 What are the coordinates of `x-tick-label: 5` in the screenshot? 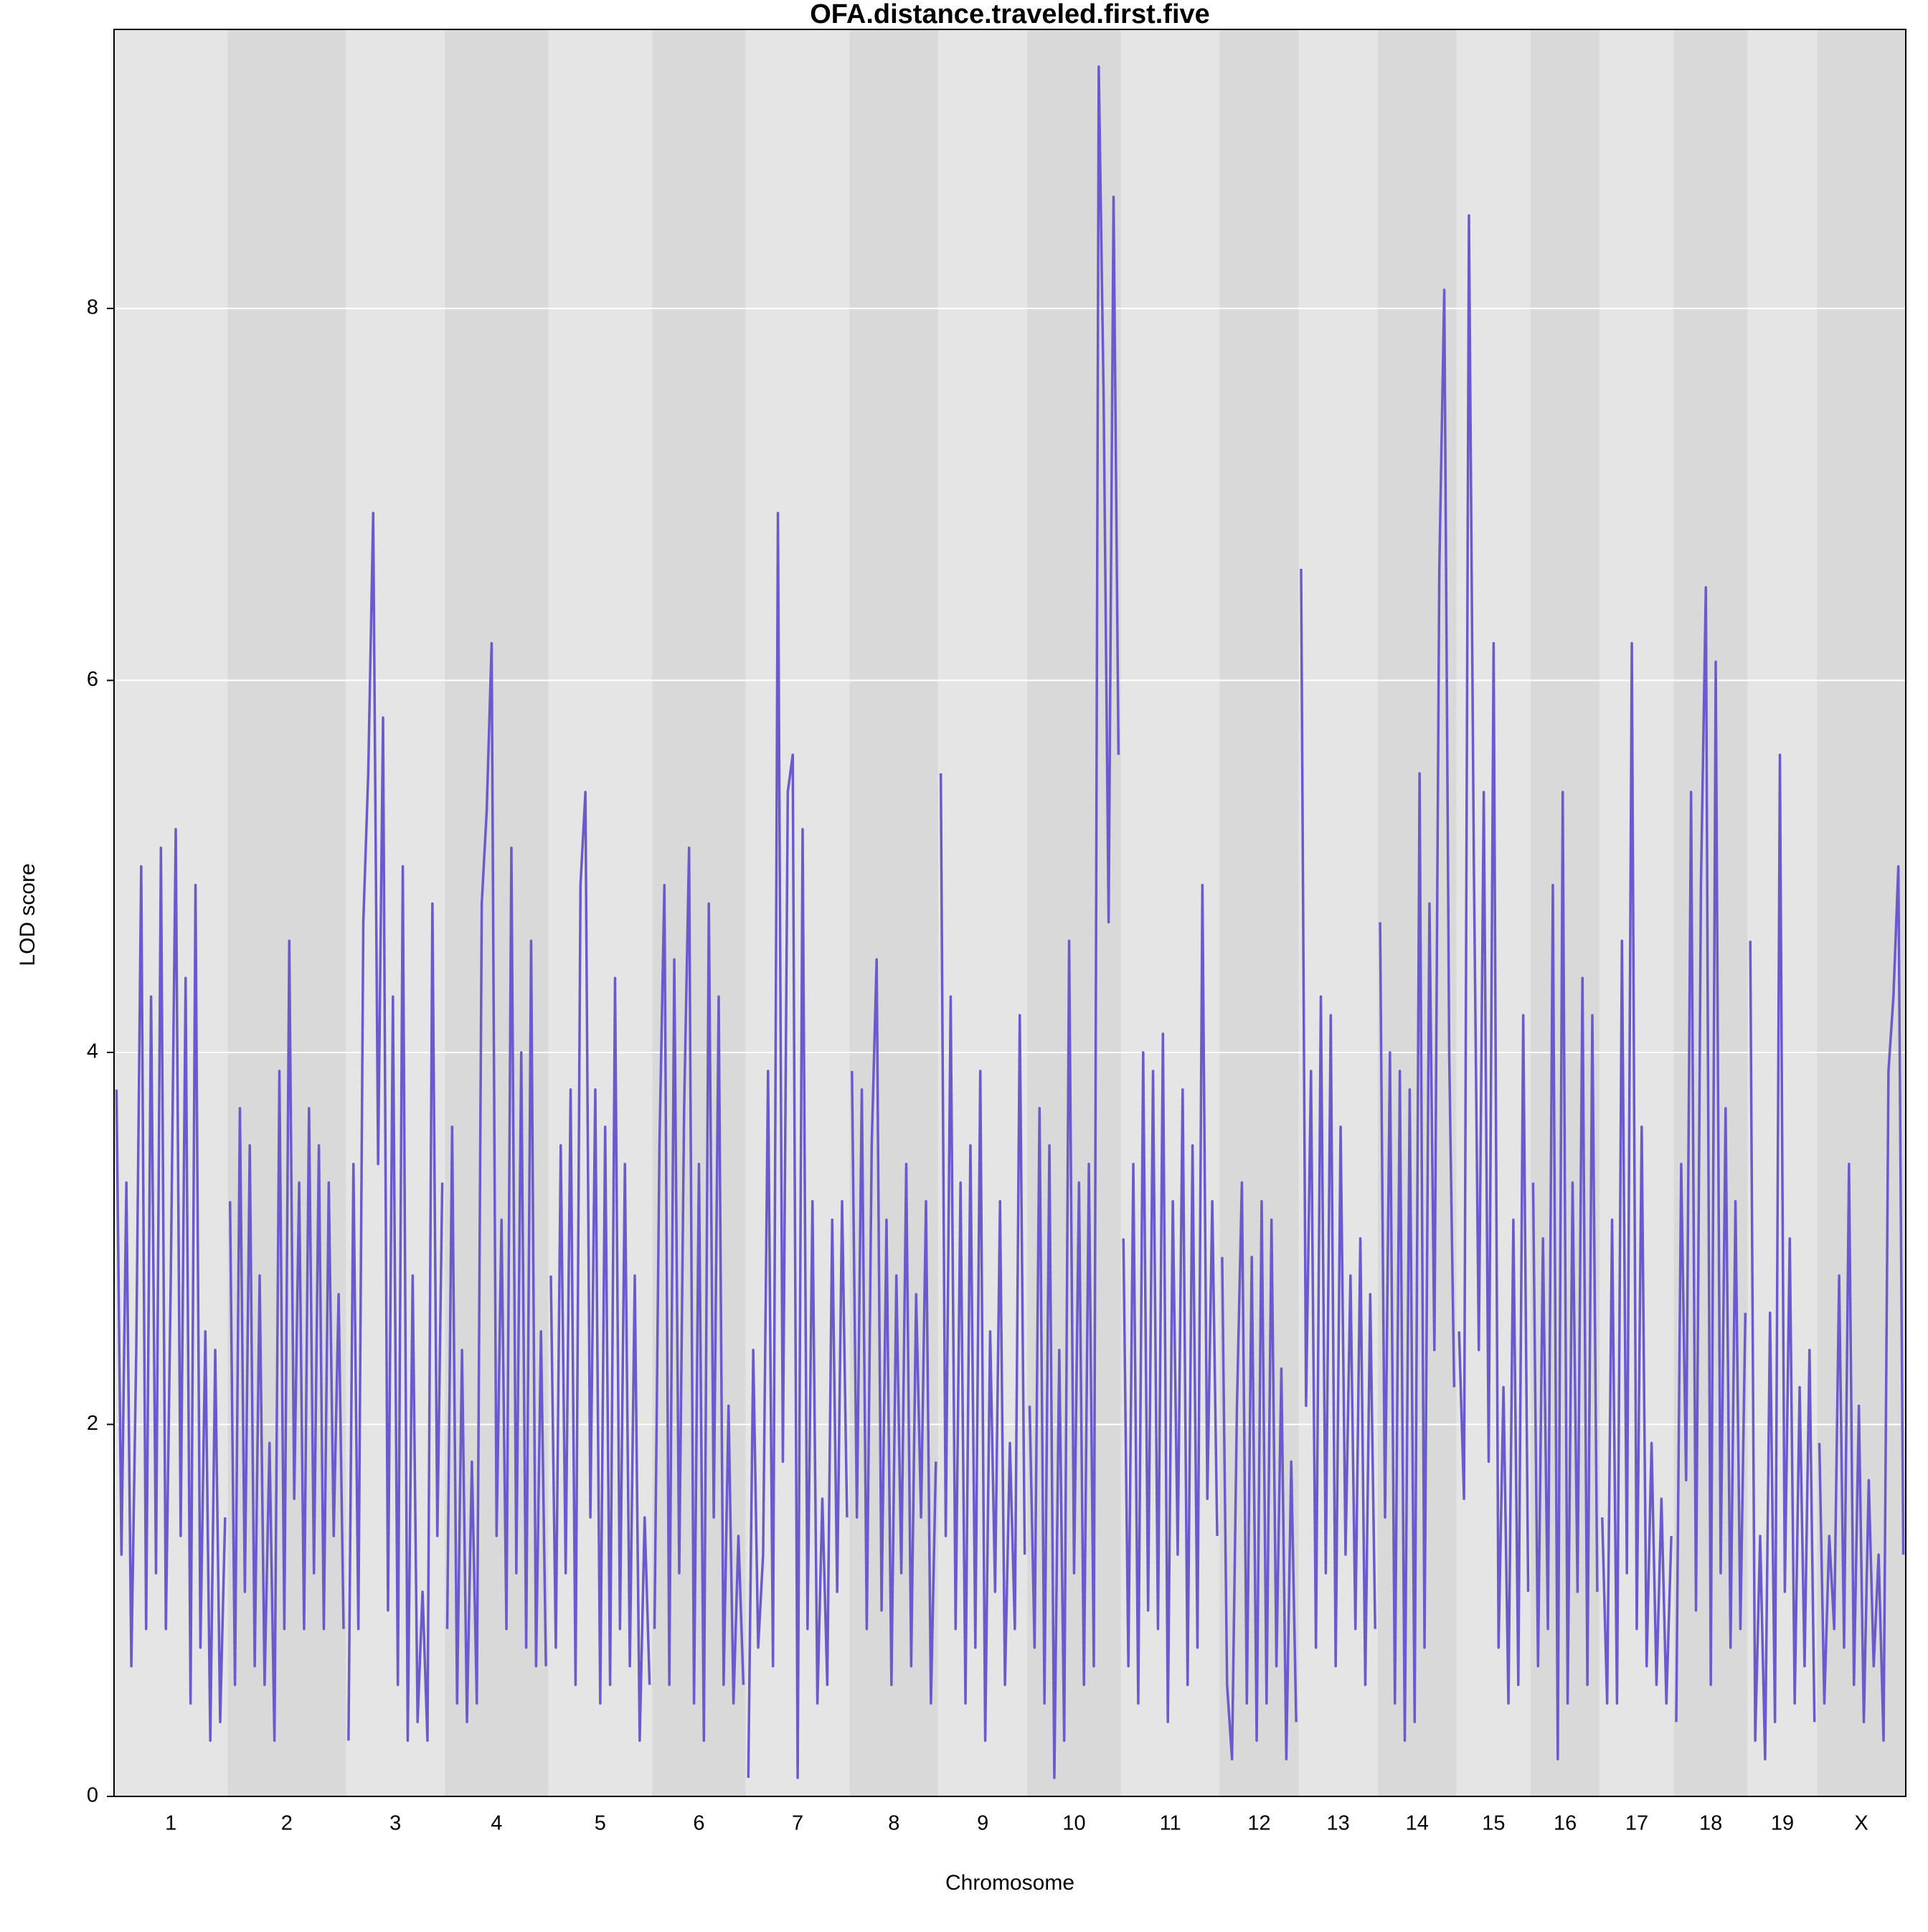 It's located at (600, 1823).